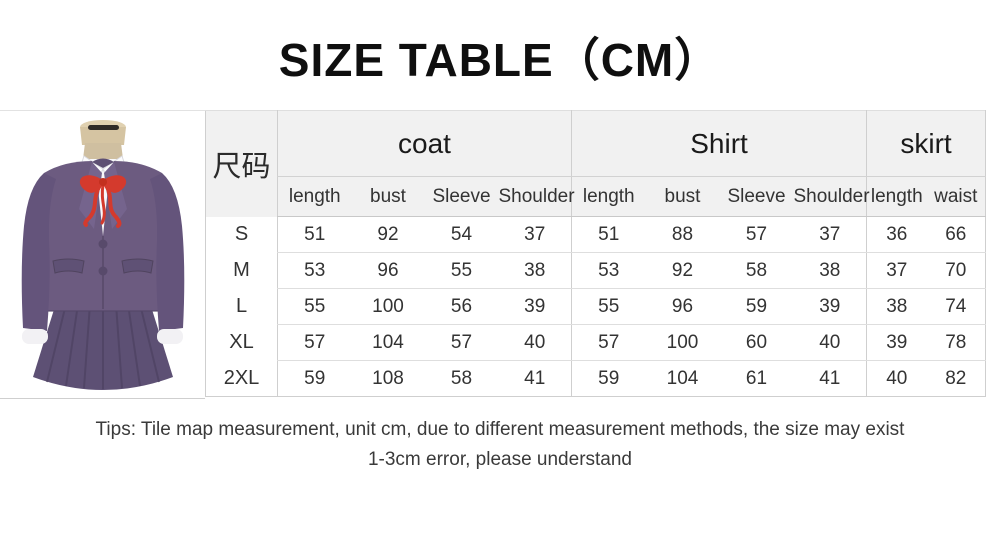  I want to click on table-row-l: L 55 100 56 39 55 96 59 39 38 74, so click(596, 306).